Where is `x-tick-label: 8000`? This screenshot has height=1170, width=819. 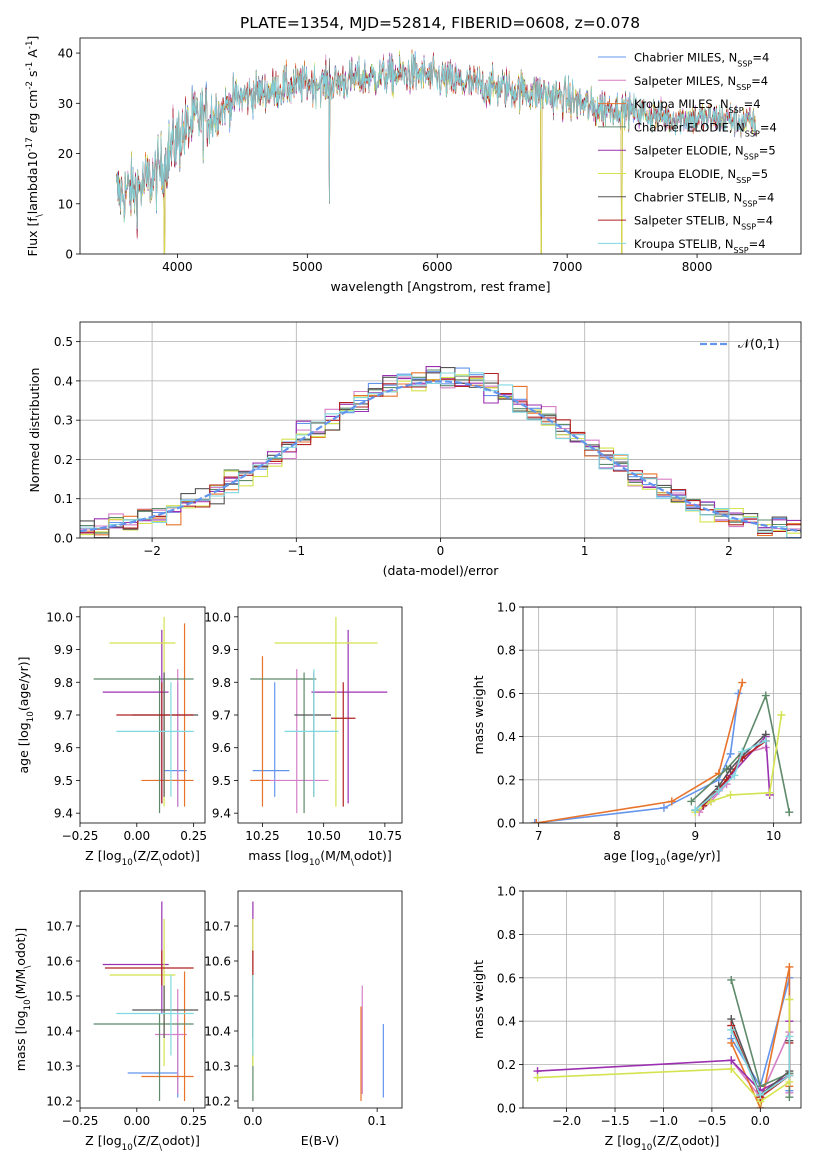
x-tick-label: 8000 is located at coordinates (697, 267).